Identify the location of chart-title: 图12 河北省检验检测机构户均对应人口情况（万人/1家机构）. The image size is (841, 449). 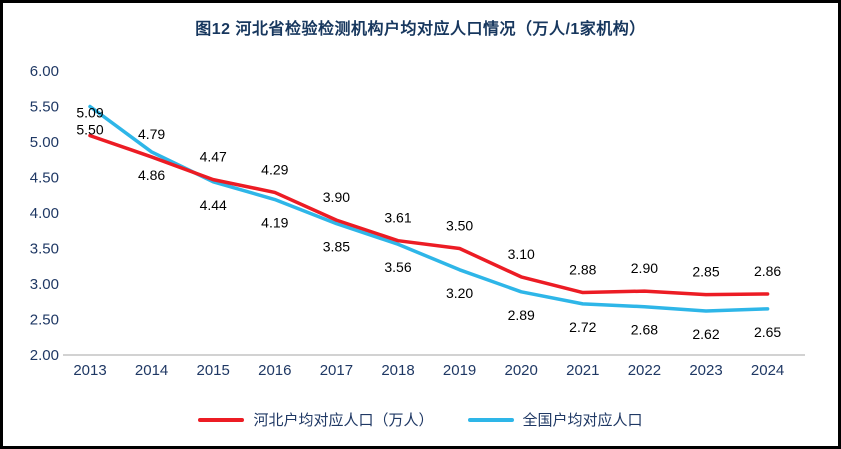
(420, 29).